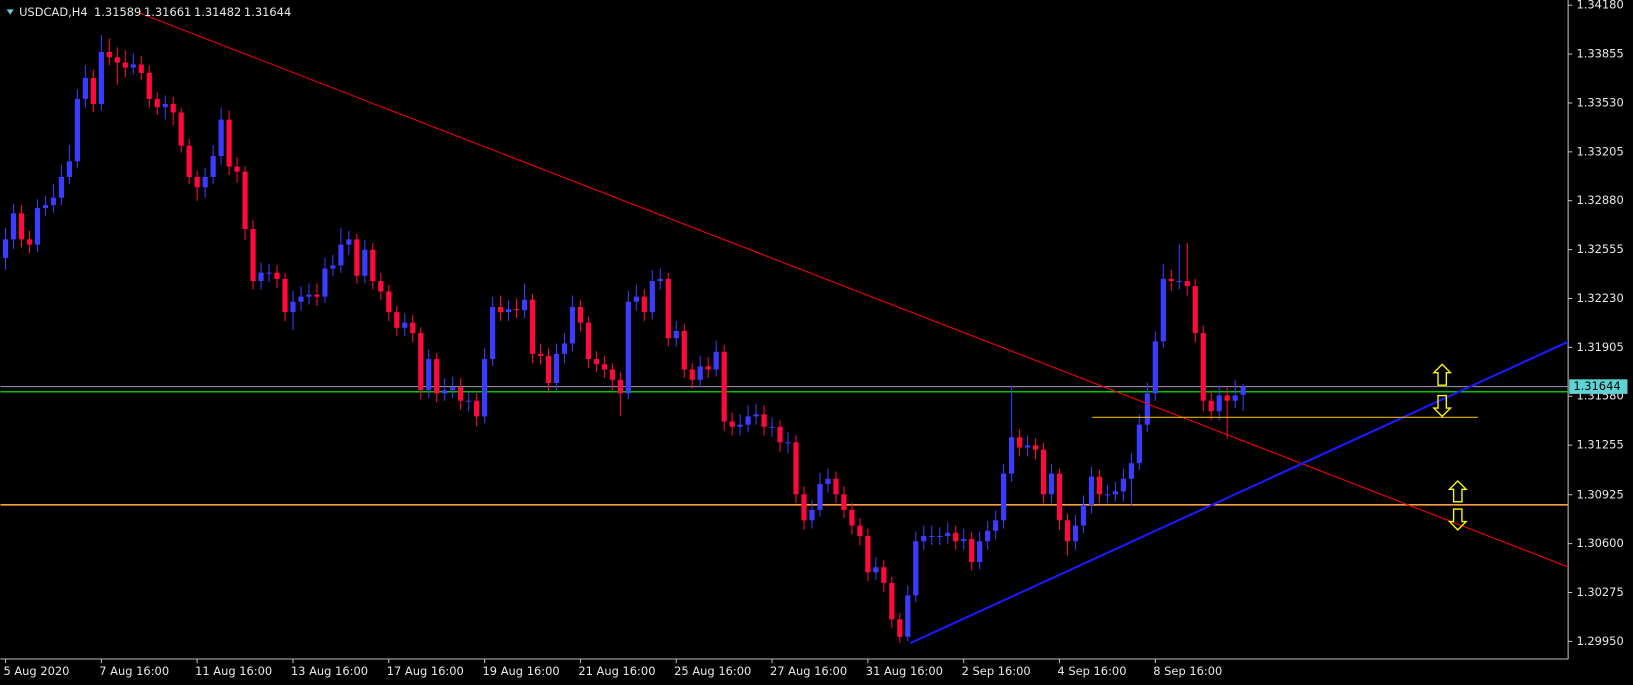 This screenshot has width=1633, height=685. I want to click on y-tick-label: 1.32230, so click(1599, 298).